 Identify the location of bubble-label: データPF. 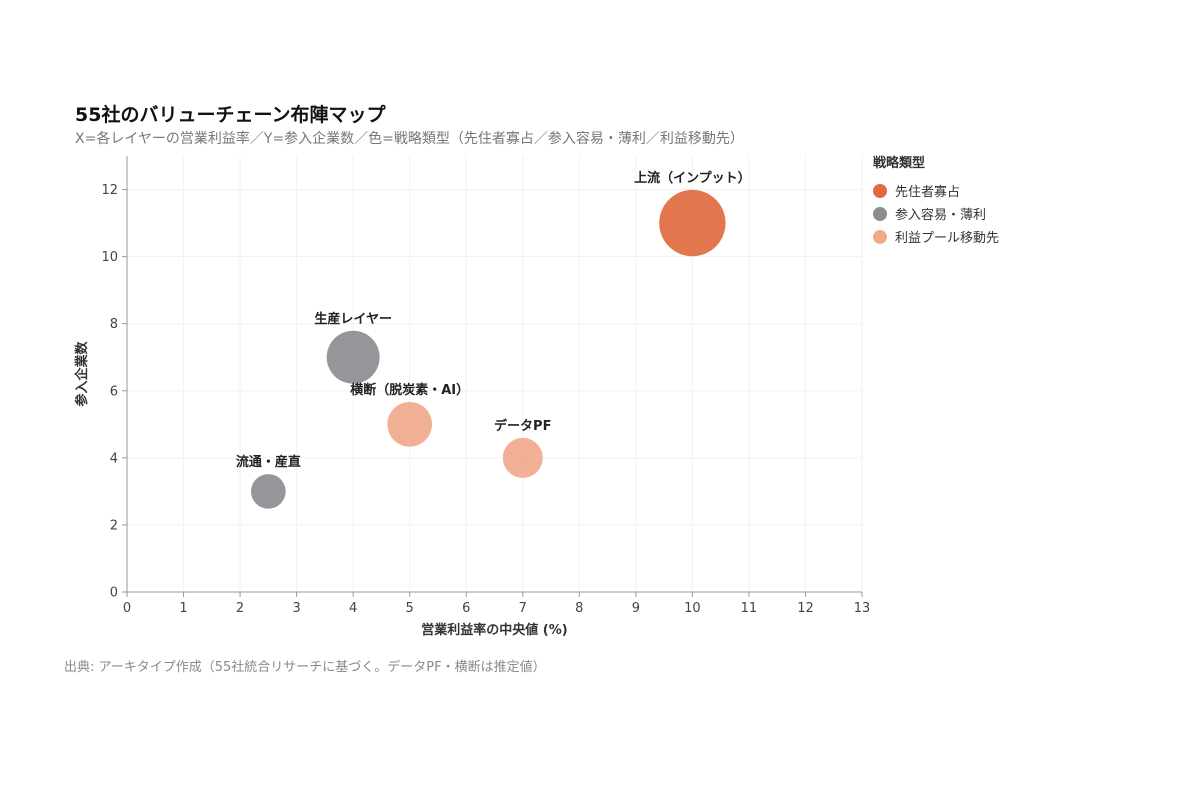
(522, 426).